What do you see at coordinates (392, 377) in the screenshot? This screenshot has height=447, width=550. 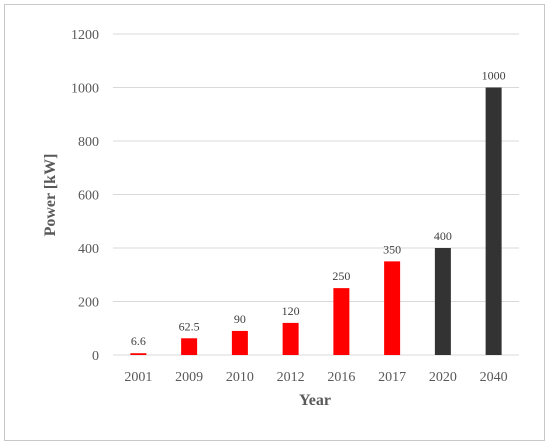 I see `x-tick-label-2017: 2017` at bounding box center [392, 377].